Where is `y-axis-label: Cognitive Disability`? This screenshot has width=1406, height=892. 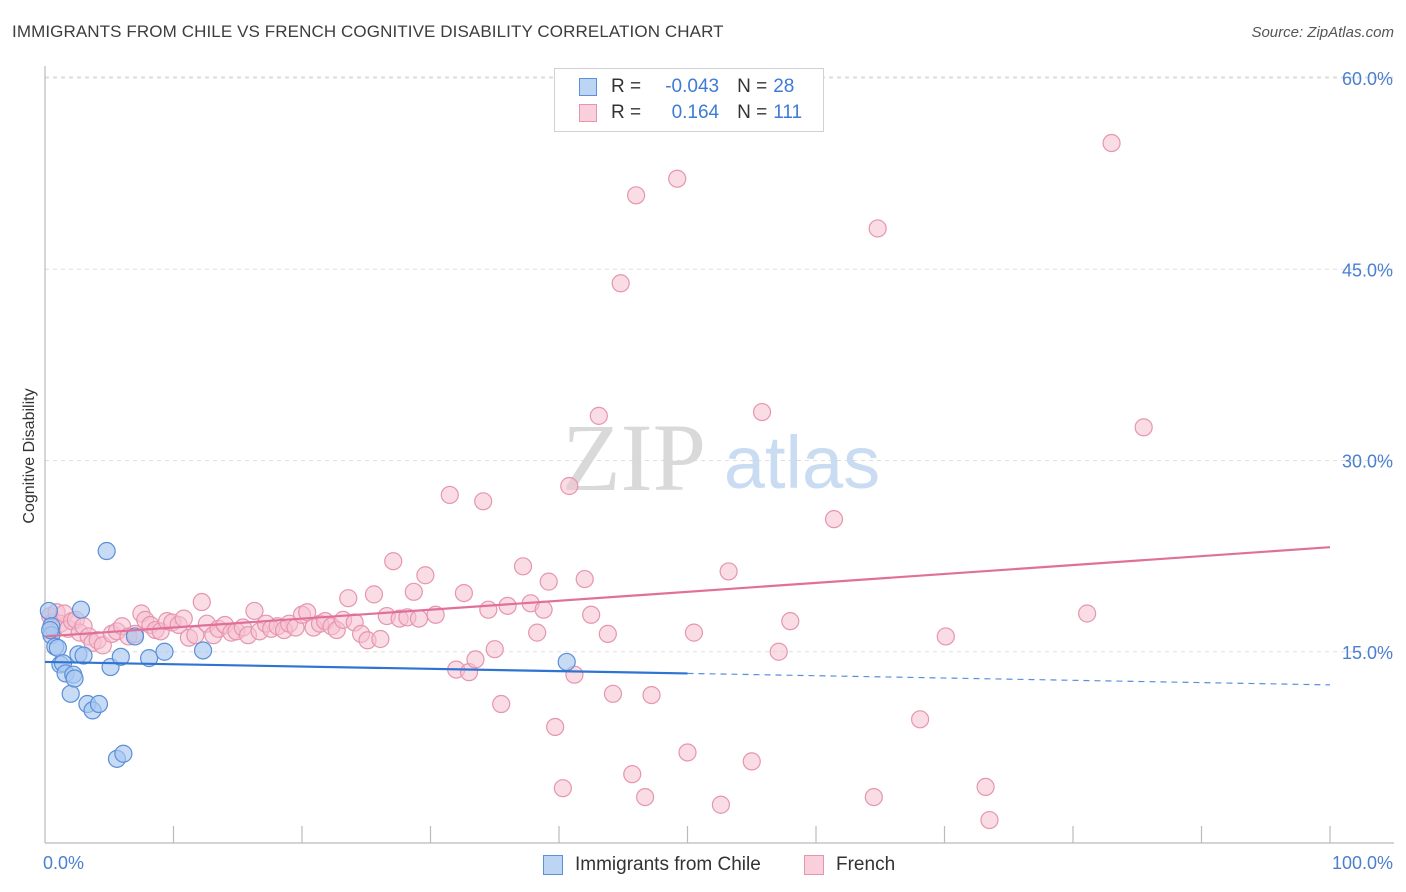 y-axis-label: Cognitive Disability is located at coordinates (29, 455).